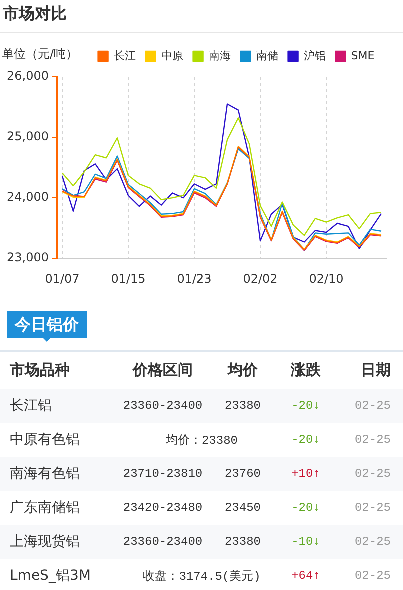 This screenshot has width=403, height=590. What do you see at coordinates (242, 508) in the screenshot?
I see `text: 23450` at bounding box center [242, 508].